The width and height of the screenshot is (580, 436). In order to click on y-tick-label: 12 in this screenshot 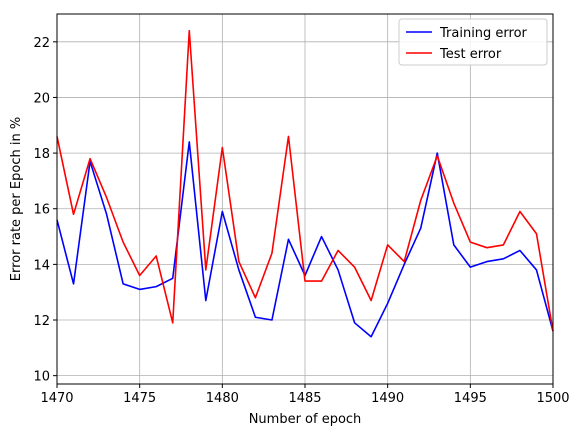, I will do `click(41, 321)`.